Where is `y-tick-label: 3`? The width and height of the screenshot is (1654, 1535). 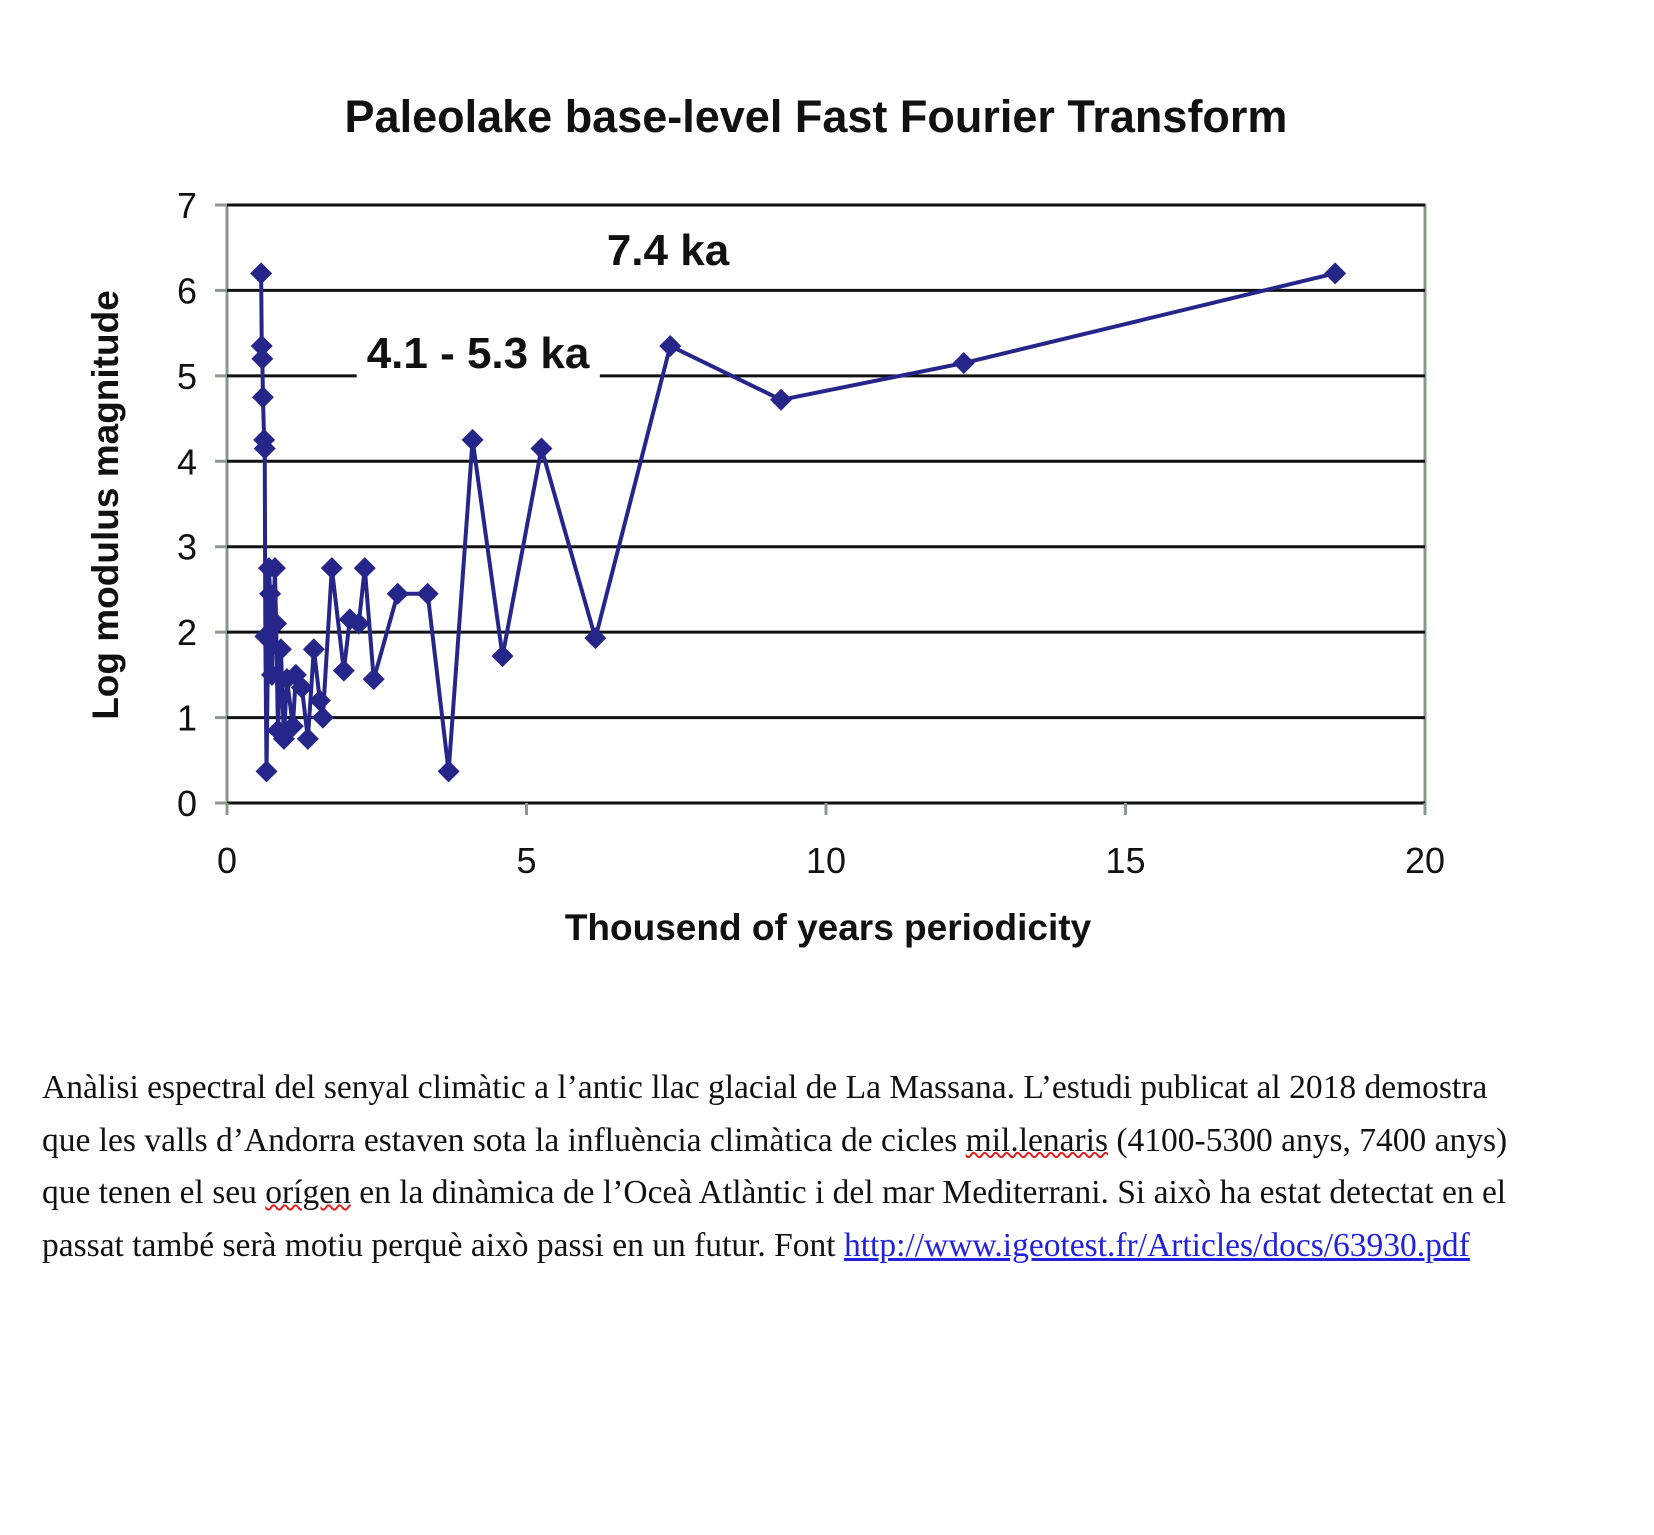 y-tick-label: 3 is located at coordinates (187, 547).